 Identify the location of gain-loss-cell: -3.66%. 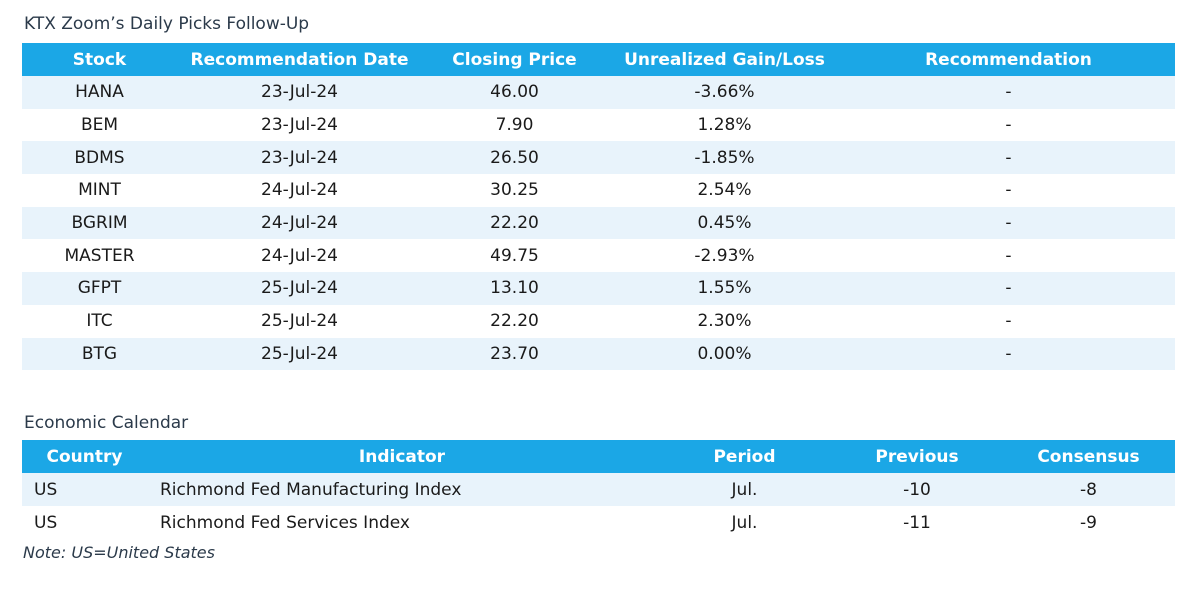
(724, 92).